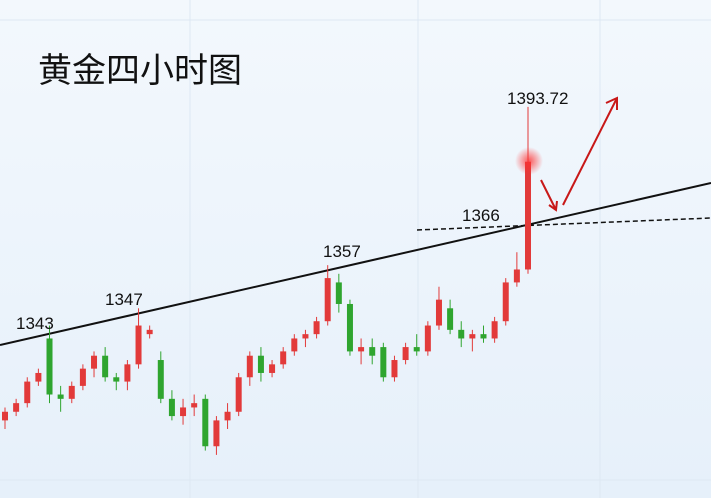  I want to click on chart-title: 黄金四小时图, so click(140, 71).